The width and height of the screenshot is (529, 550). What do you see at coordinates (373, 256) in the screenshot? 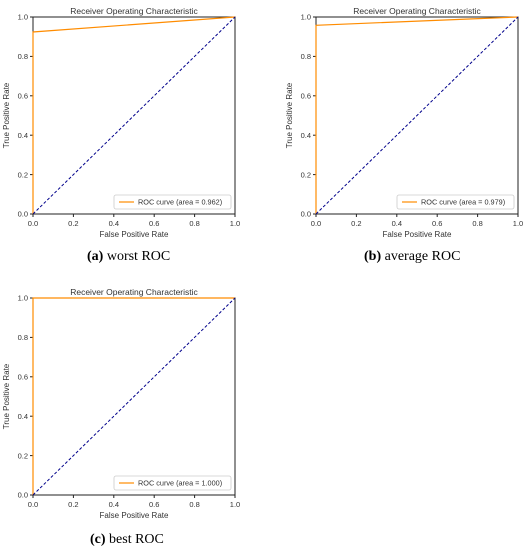
I see `caption-b-label: (b)` at bounding box center [373, 256].